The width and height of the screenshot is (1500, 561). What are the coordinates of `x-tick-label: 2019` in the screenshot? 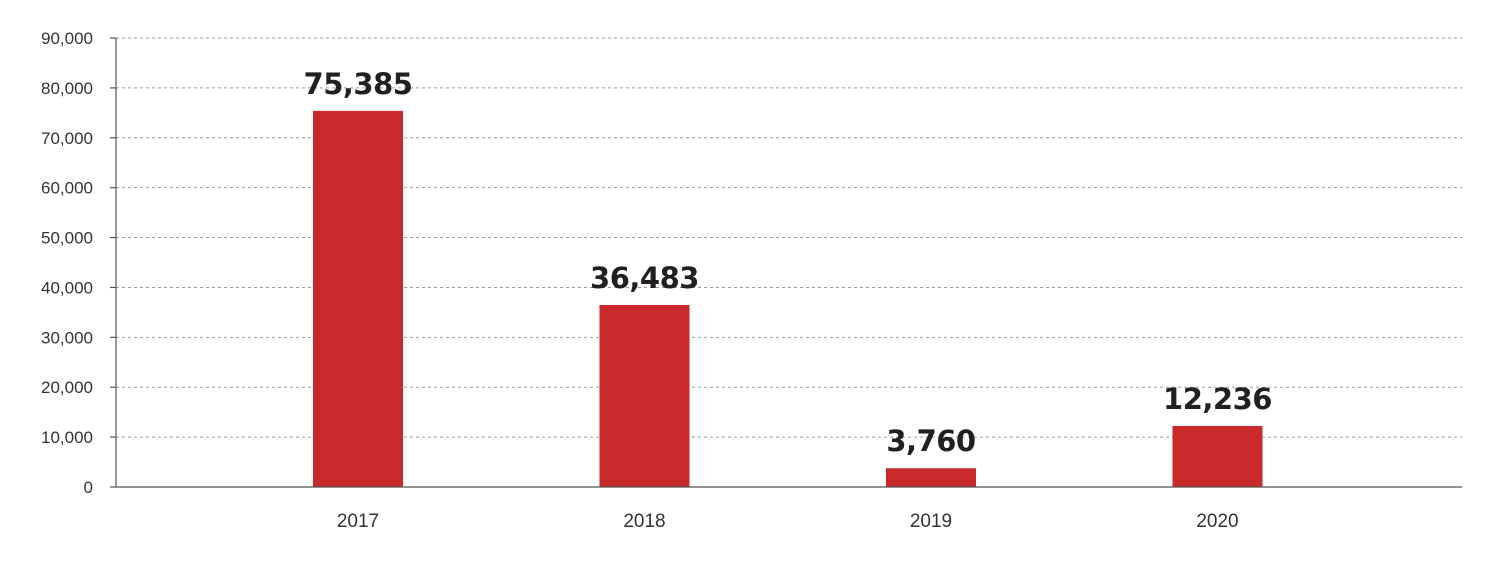 It's located at (931, 521).